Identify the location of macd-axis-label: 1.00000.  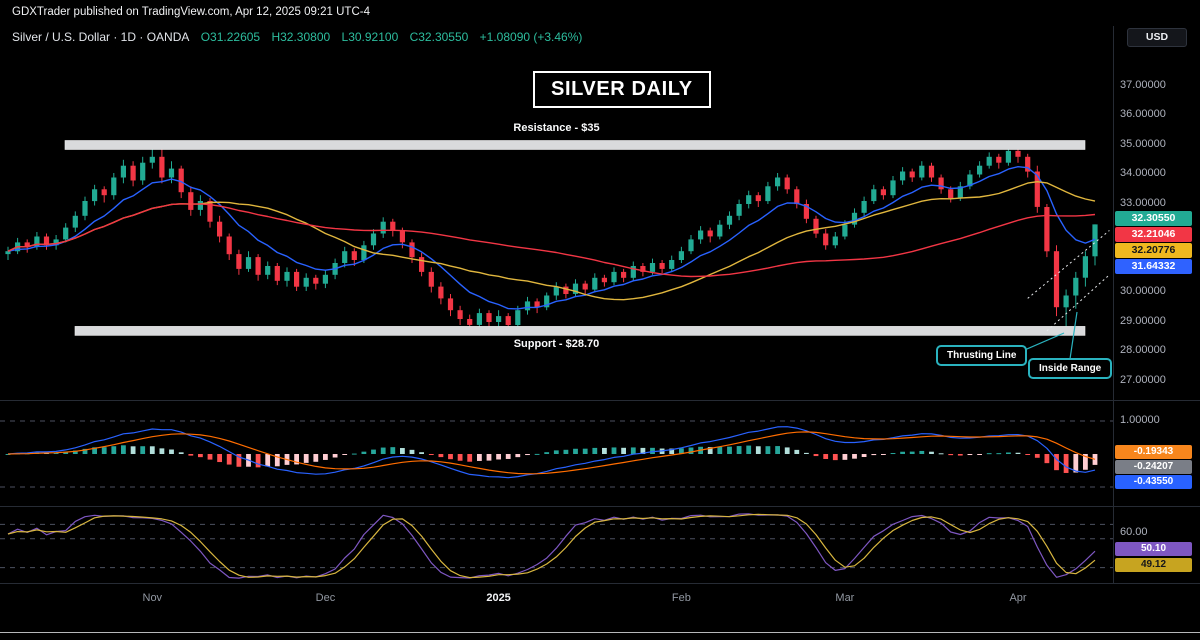
(1140, 420).